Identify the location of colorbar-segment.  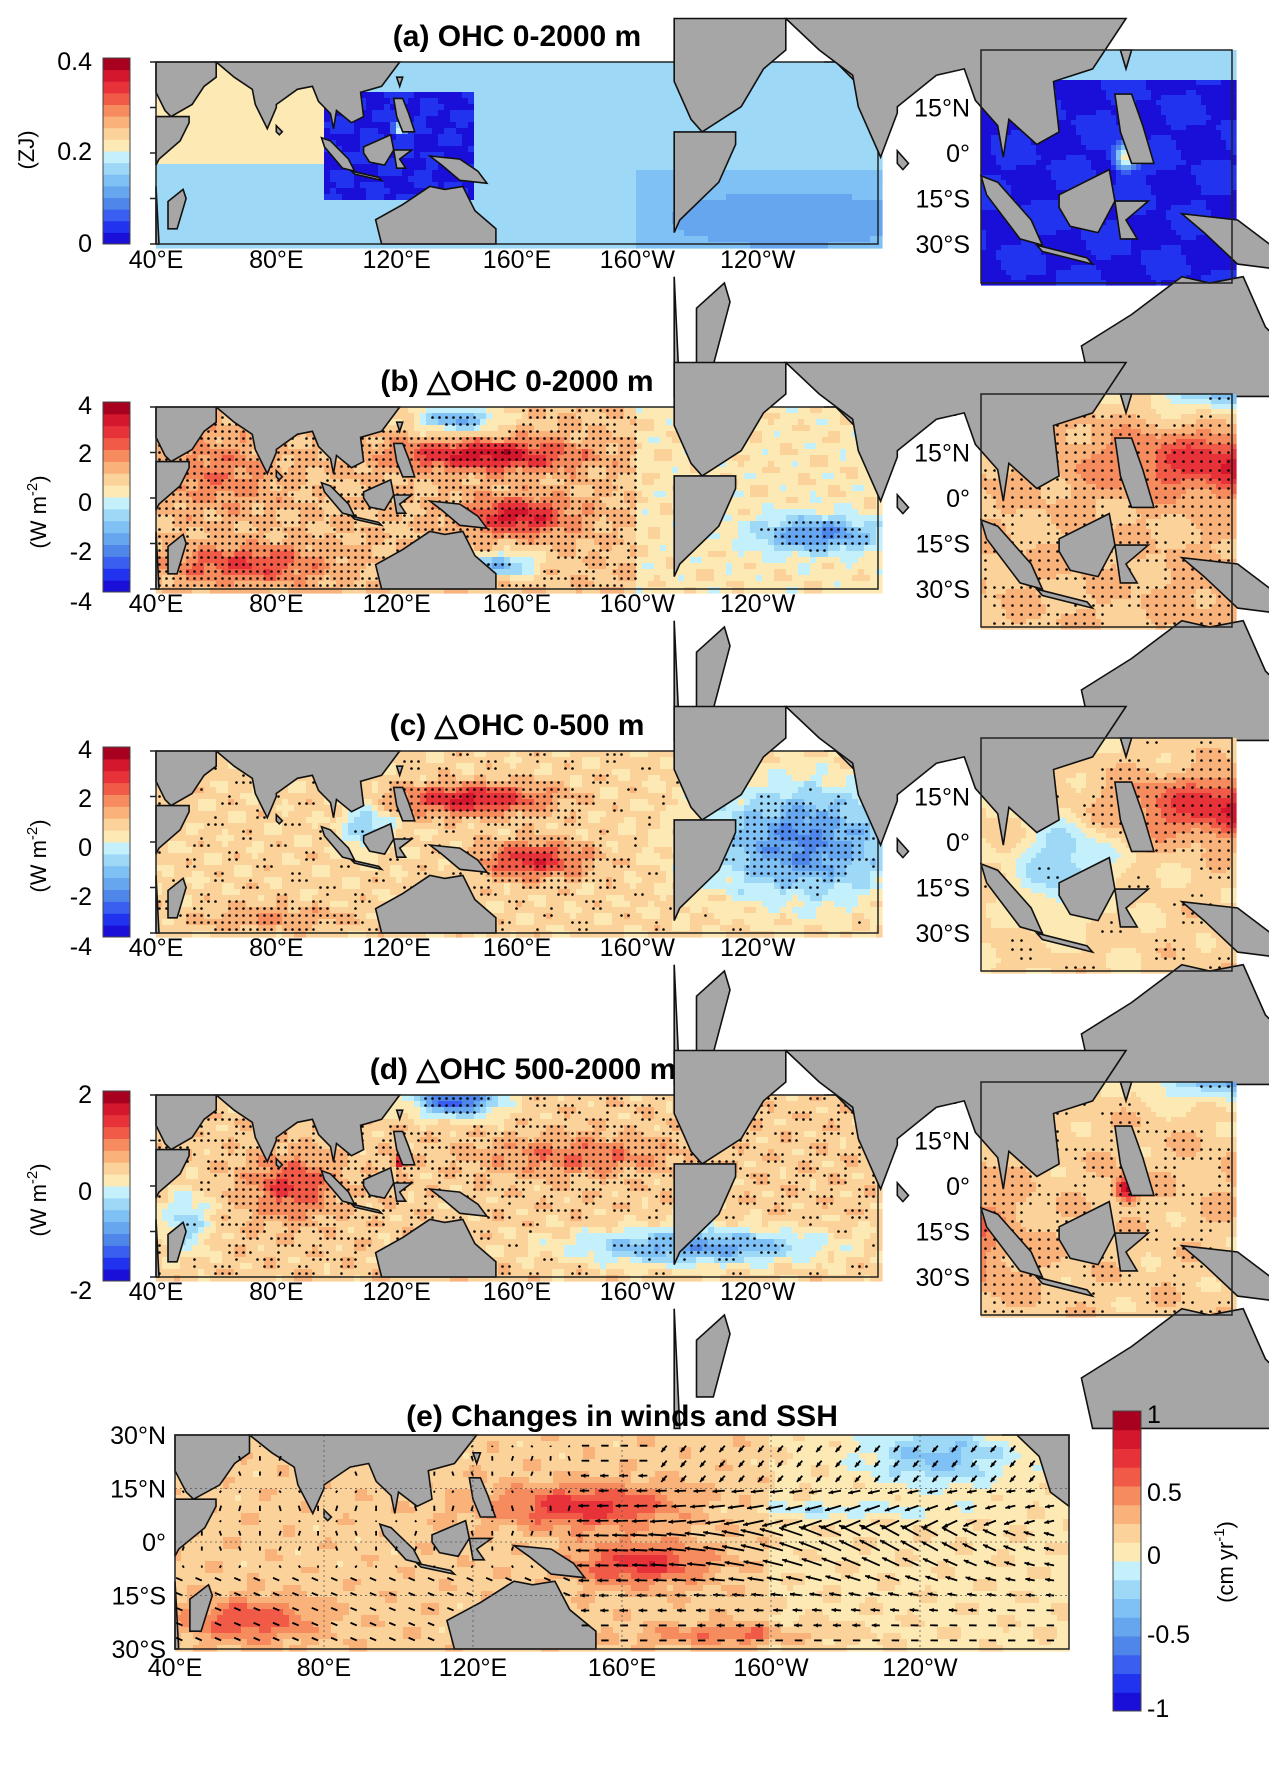
(116, 111).